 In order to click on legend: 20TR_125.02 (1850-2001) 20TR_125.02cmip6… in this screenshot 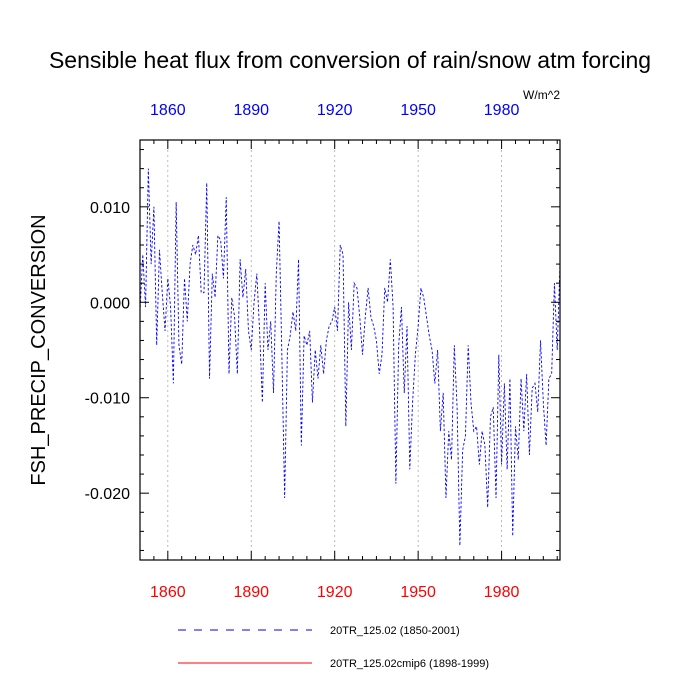, I will do `click(333, 647)`.